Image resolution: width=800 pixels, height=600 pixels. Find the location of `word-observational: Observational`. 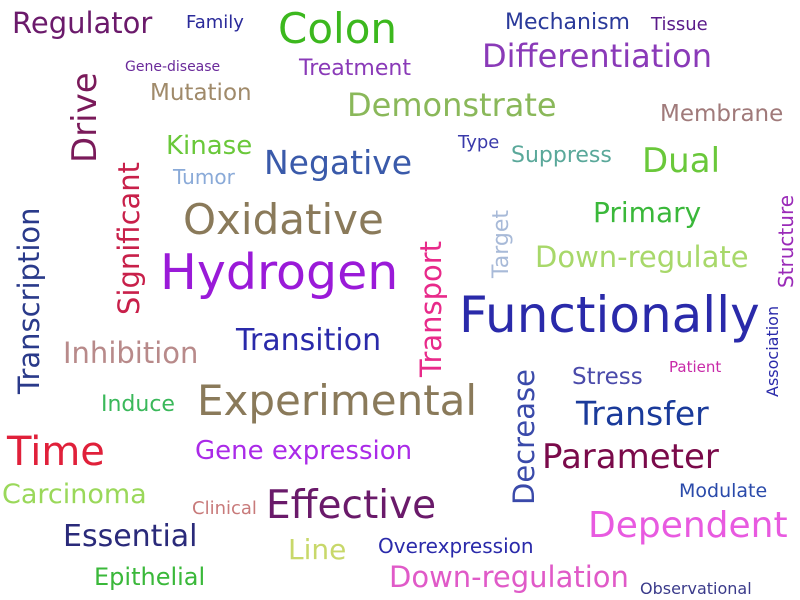

word-observational: Observational is located at coordinates (696, 588).